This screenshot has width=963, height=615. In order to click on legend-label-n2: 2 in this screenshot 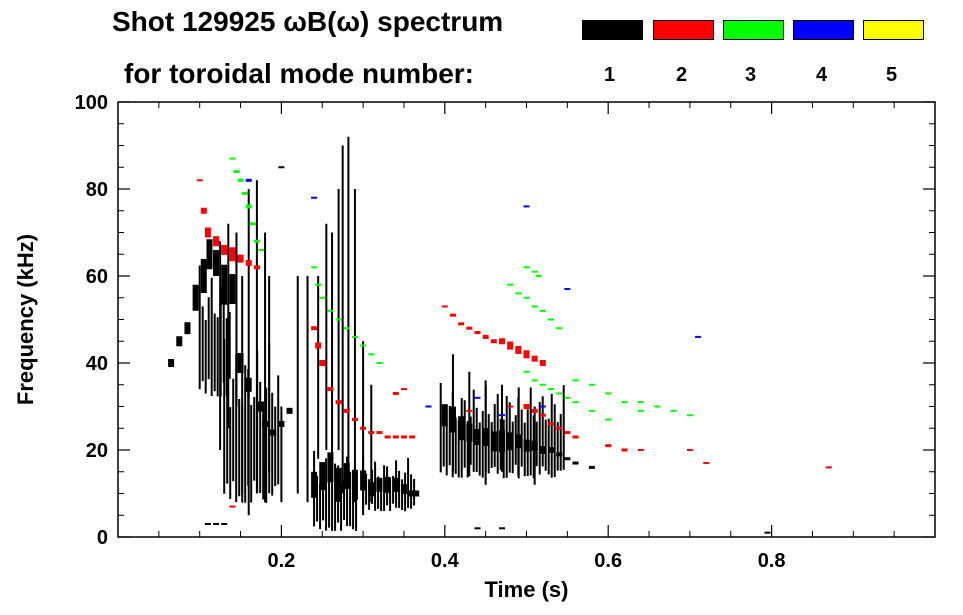, I will do `click(681, 75)`.